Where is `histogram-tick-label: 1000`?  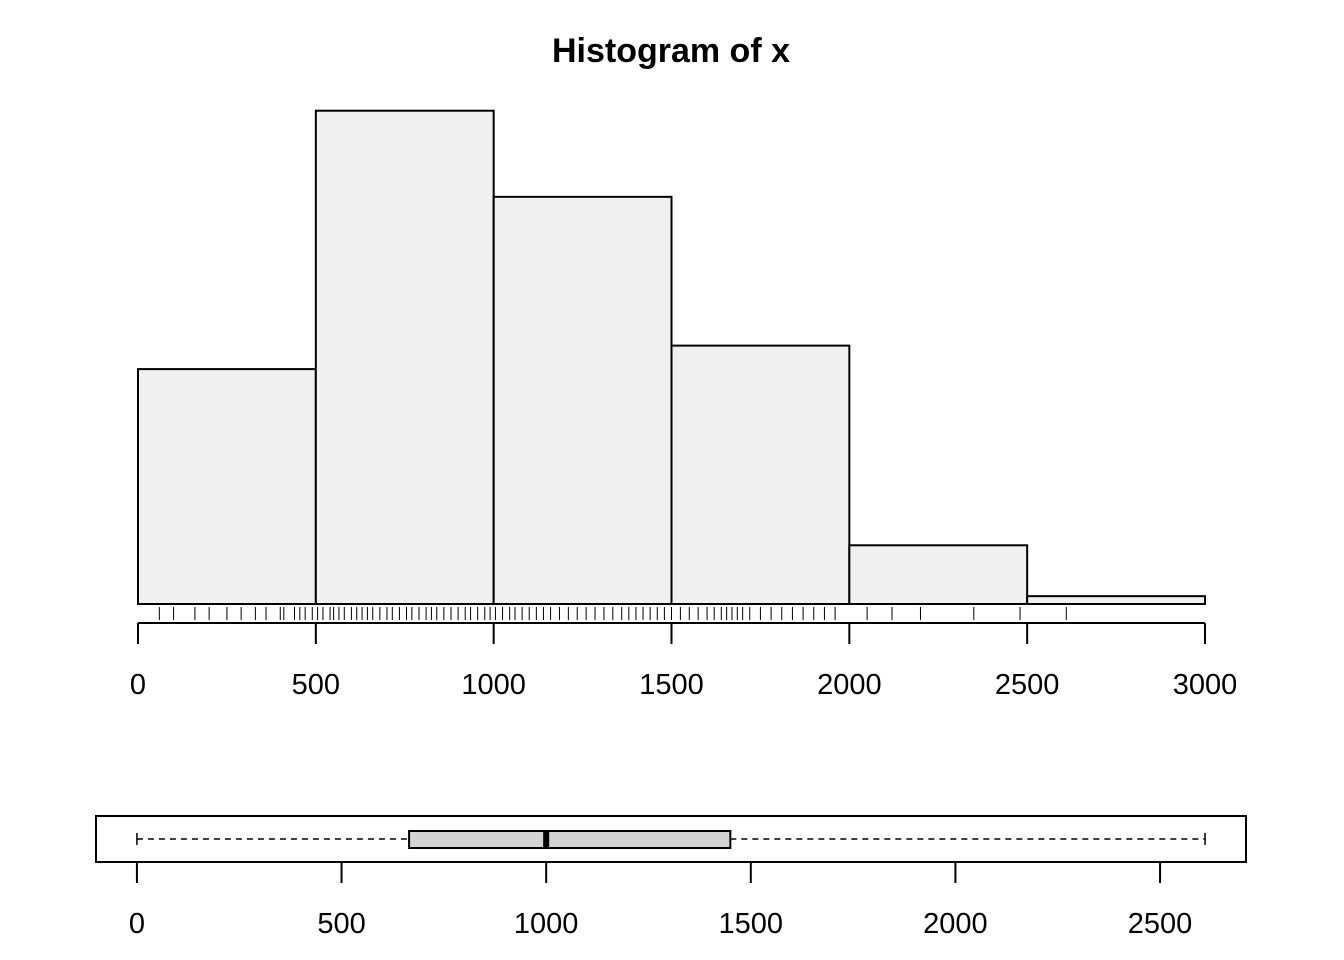
histogram-tick-label: 1000 is located at coordinates (493, 685).